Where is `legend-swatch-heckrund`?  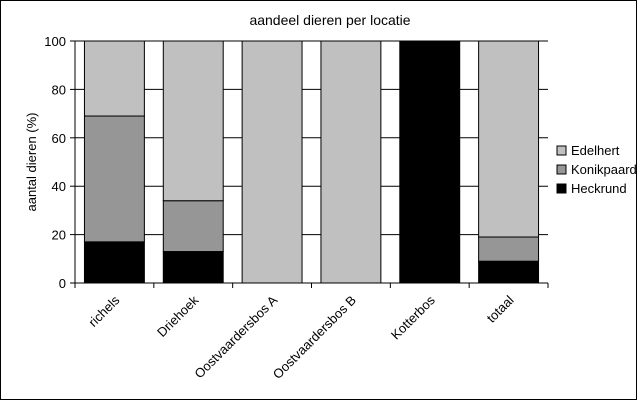 legend-swatch-heckrund is located at coordinates (561, 188).